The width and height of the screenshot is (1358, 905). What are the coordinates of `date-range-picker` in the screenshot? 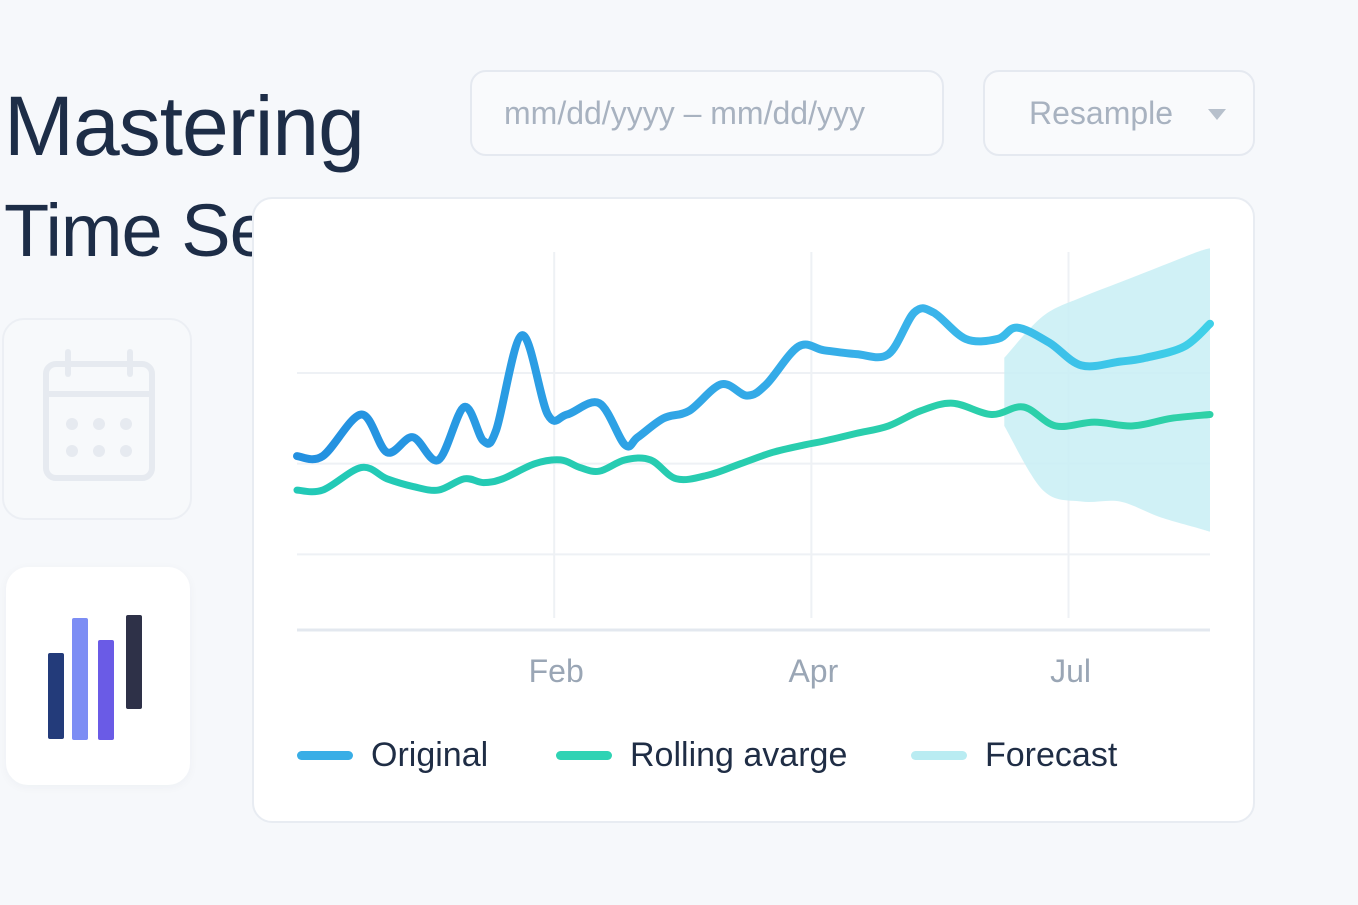 It's located at (707, 113).